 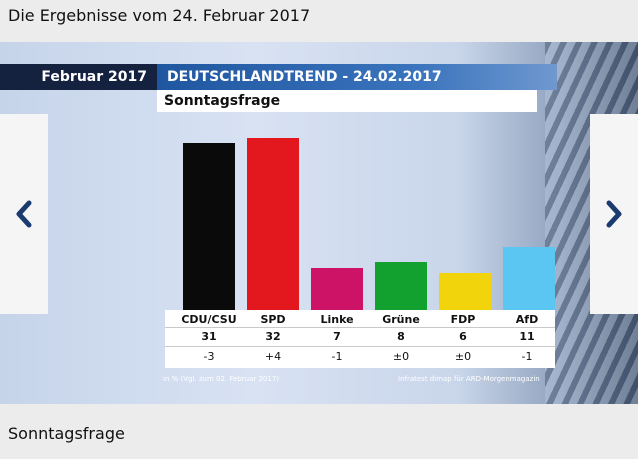 What do you see at coordinates (401, 307) in the screenshot?
I see `bar-base-gruene` at bounding box center [401, 307].